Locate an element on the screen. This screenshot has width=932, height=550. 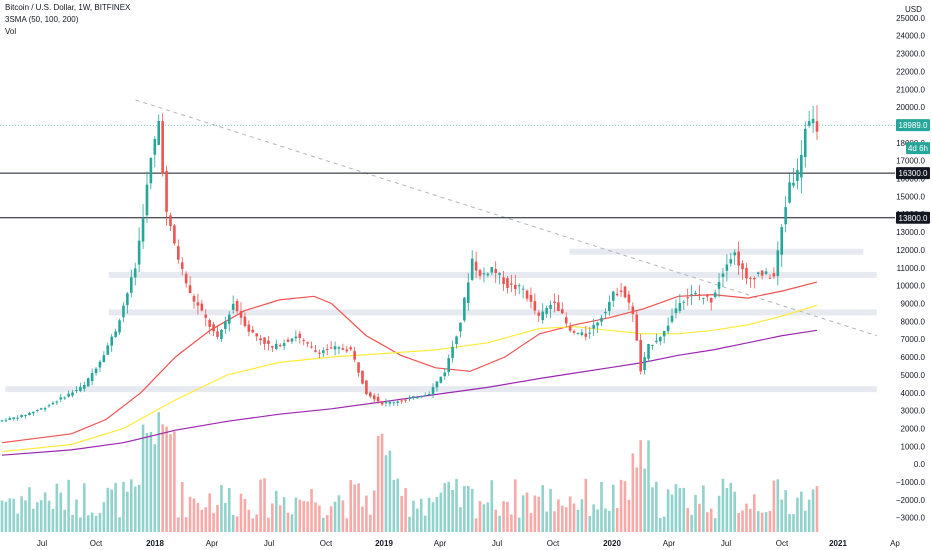
x-tick-label: 2020 is located at coordinates (612, 543).